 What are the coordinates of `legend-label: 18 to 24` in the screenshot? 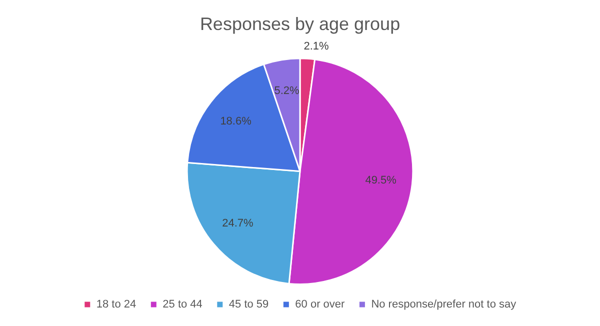 It's located at (116, 304).